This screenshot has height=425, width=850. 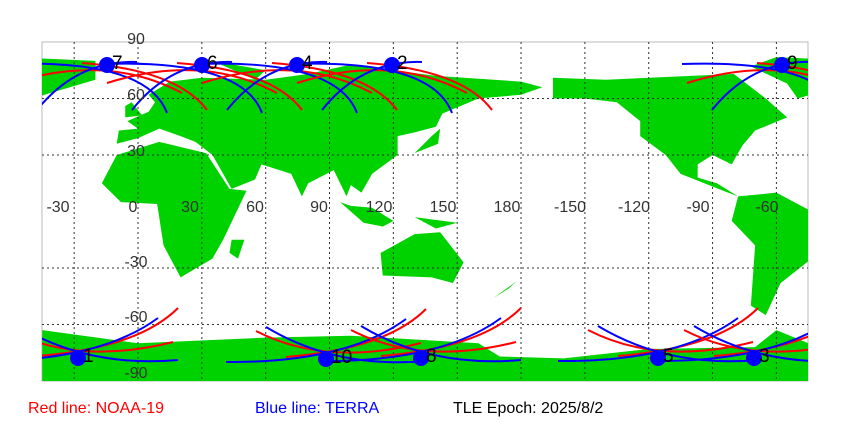 What do you see at coordinates (136, 39) in the screenshot?
I see `latitude-label: 90` at bounding box center [136, 39].